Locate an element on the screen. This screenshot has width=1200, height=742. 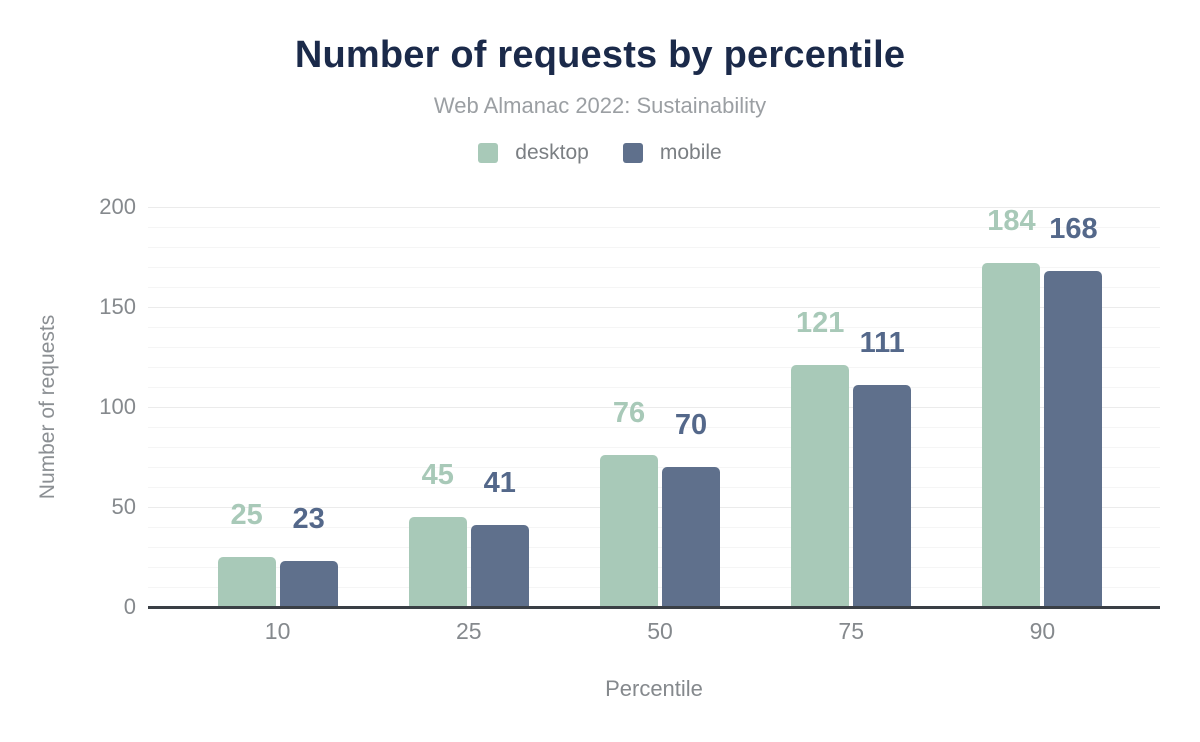
legend-swatch-mobile is located at coordinates (632, 153).